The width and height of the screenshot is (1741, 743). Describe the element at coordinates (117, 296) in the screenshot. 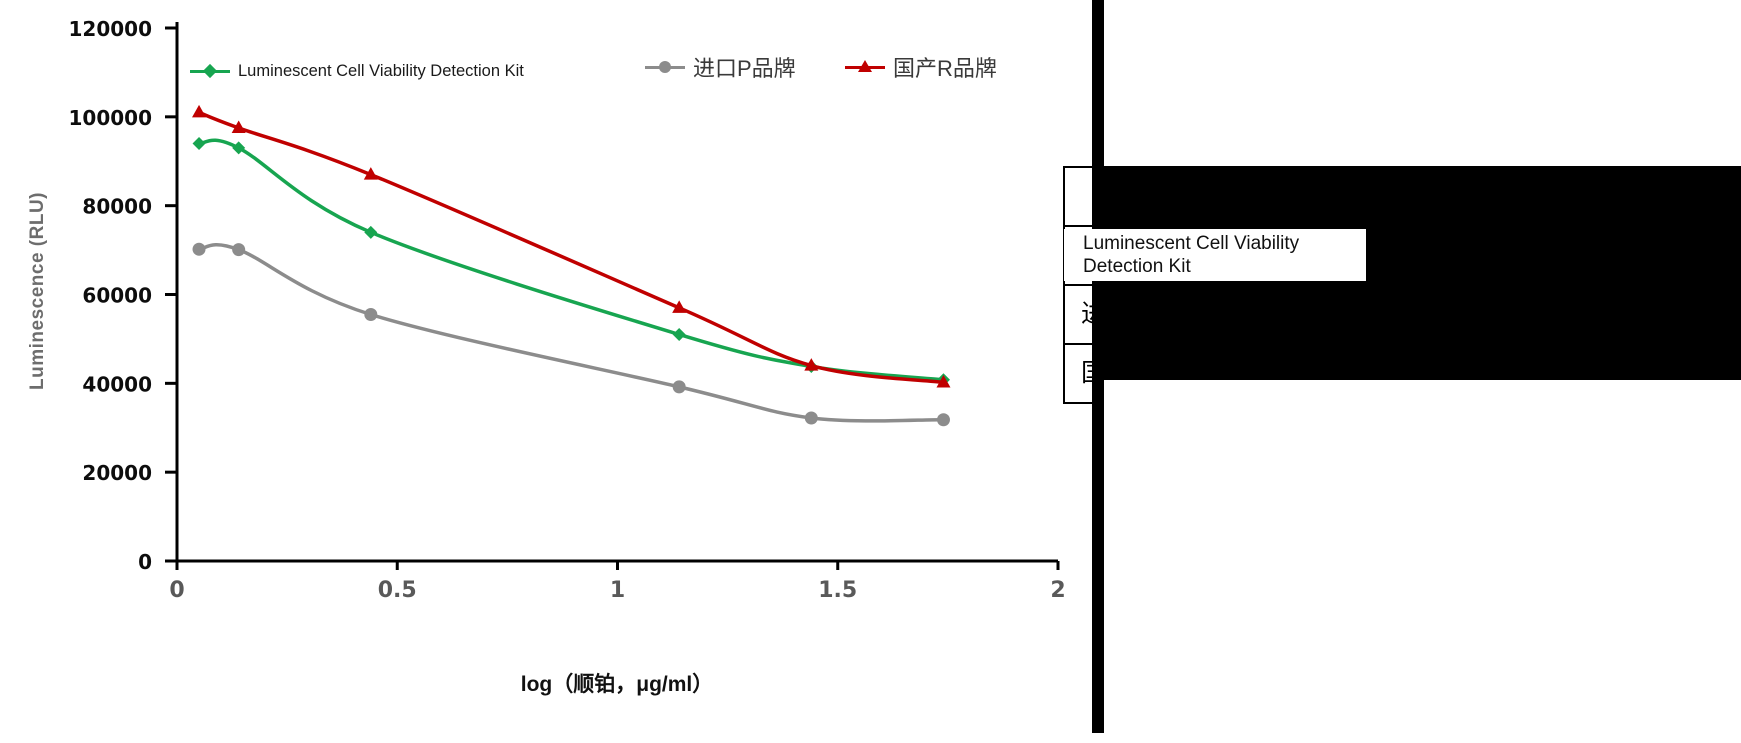

I see `svg-text: 60000` at that location.